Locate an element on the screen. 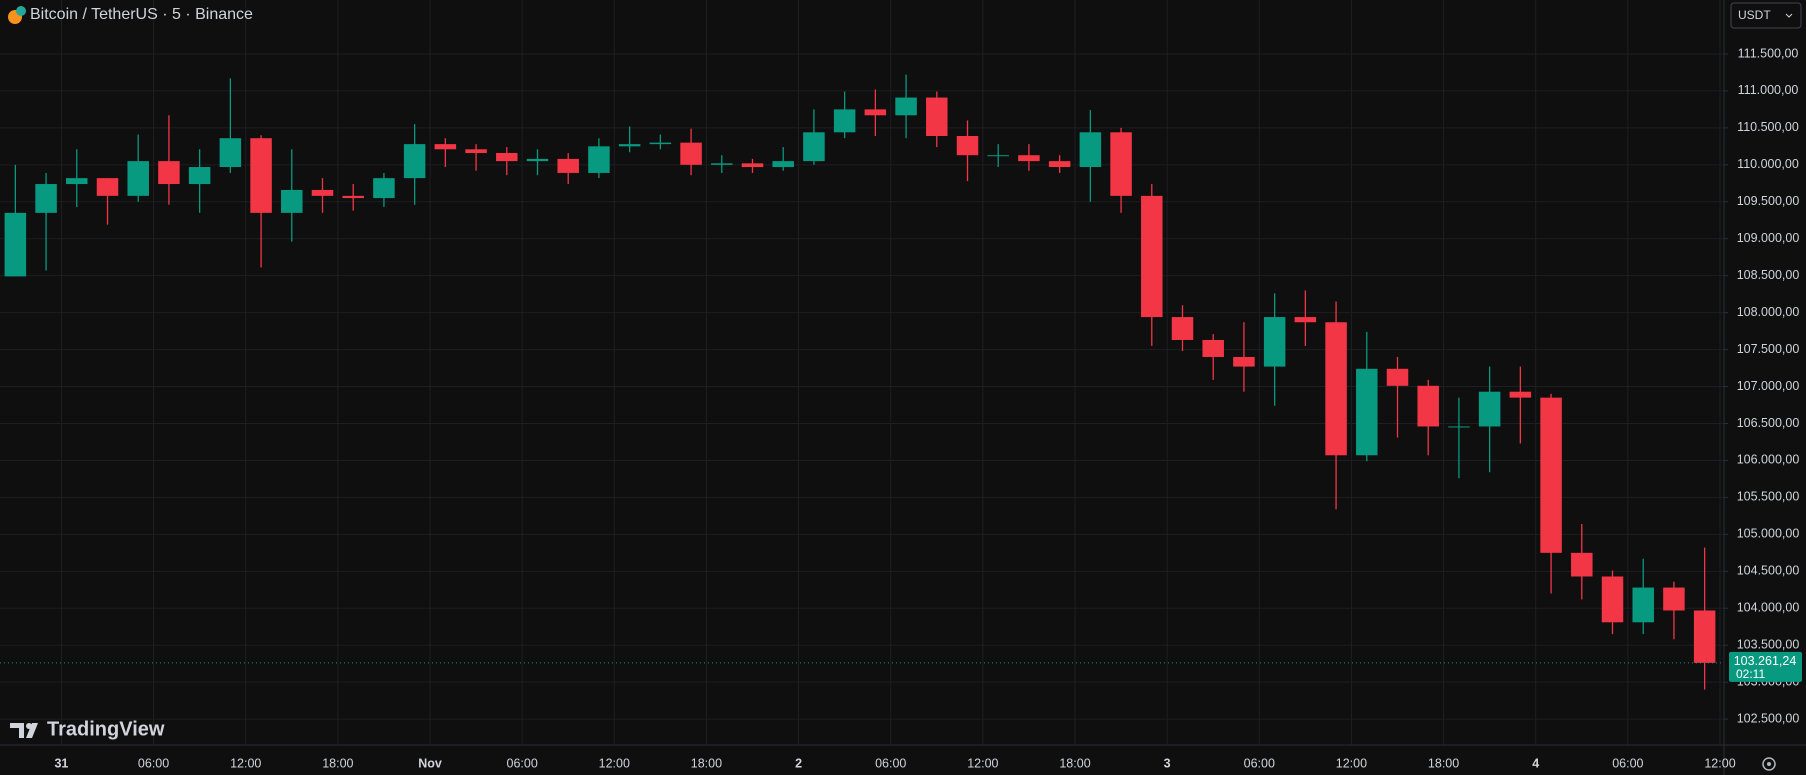 This screenshot has height=775, width=1806. y-tick-label: 107.000,00 is located at coordinates (1768, 386).